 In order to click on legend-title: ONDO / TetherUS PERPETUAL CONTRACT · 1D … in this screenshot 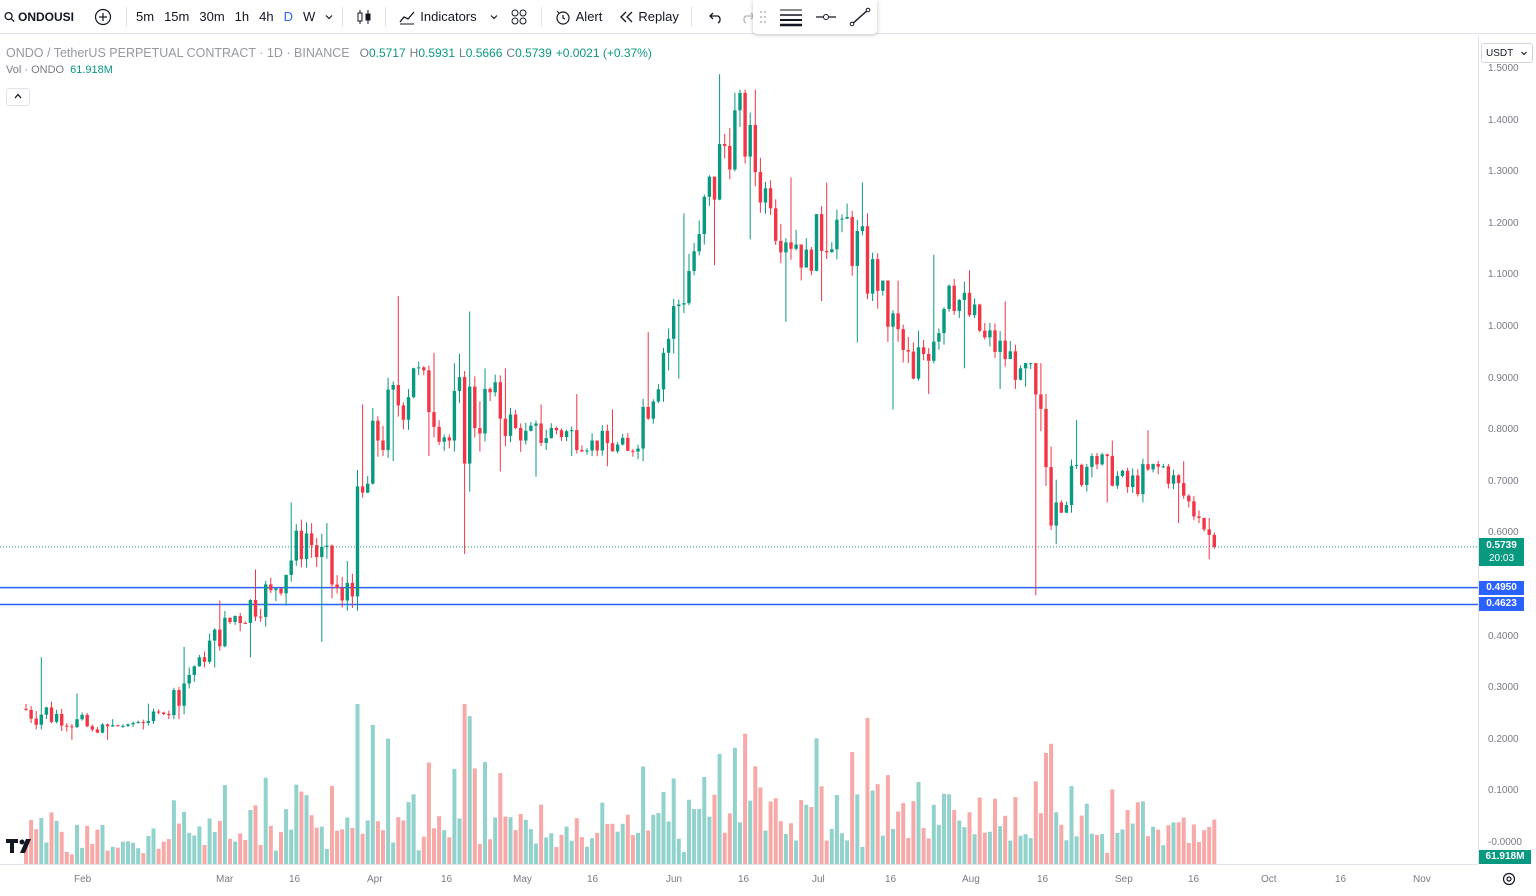, I will do `click(178, 52)`.